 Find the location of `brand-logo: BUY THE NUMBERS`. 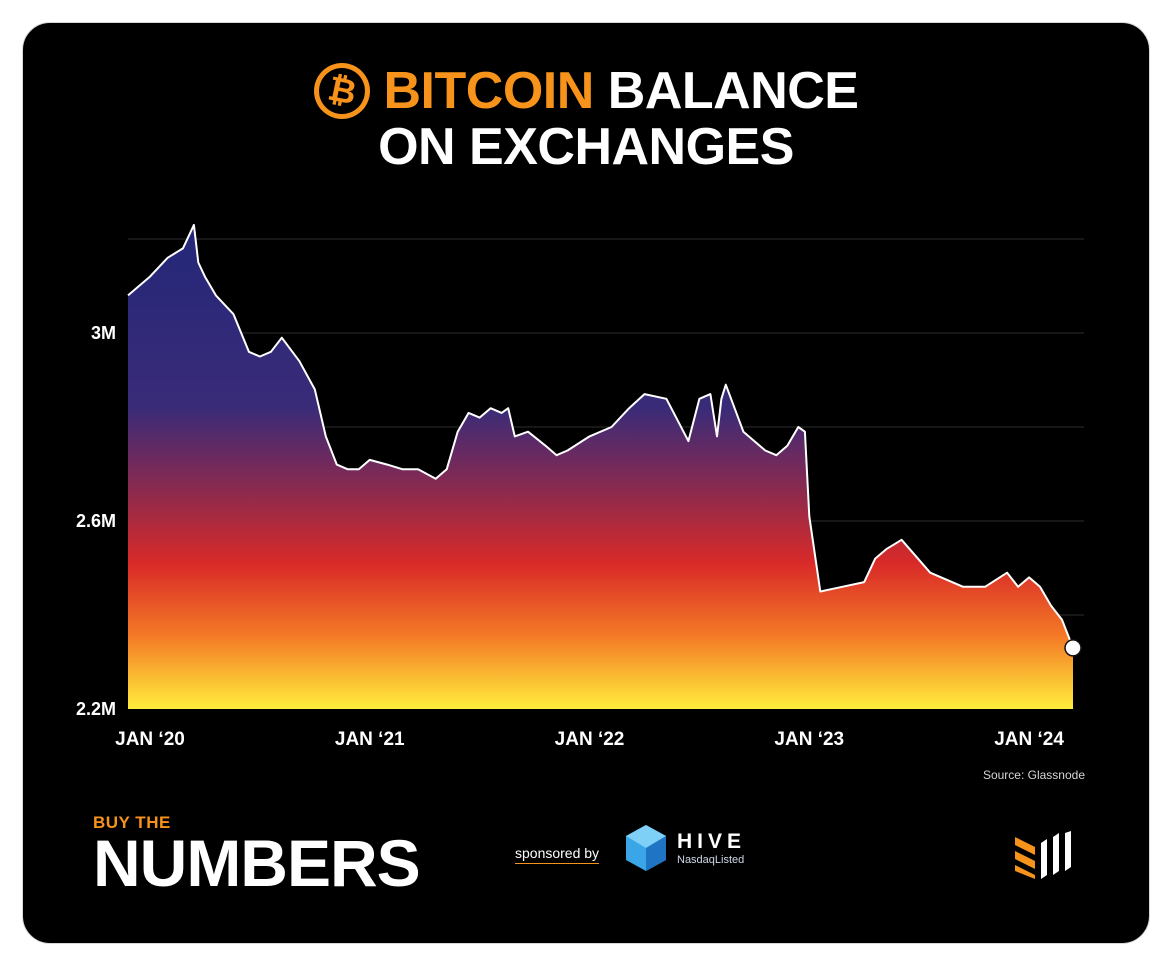

brand-logo: BUY THE NUMBERS is located at coordinates (257, 856).